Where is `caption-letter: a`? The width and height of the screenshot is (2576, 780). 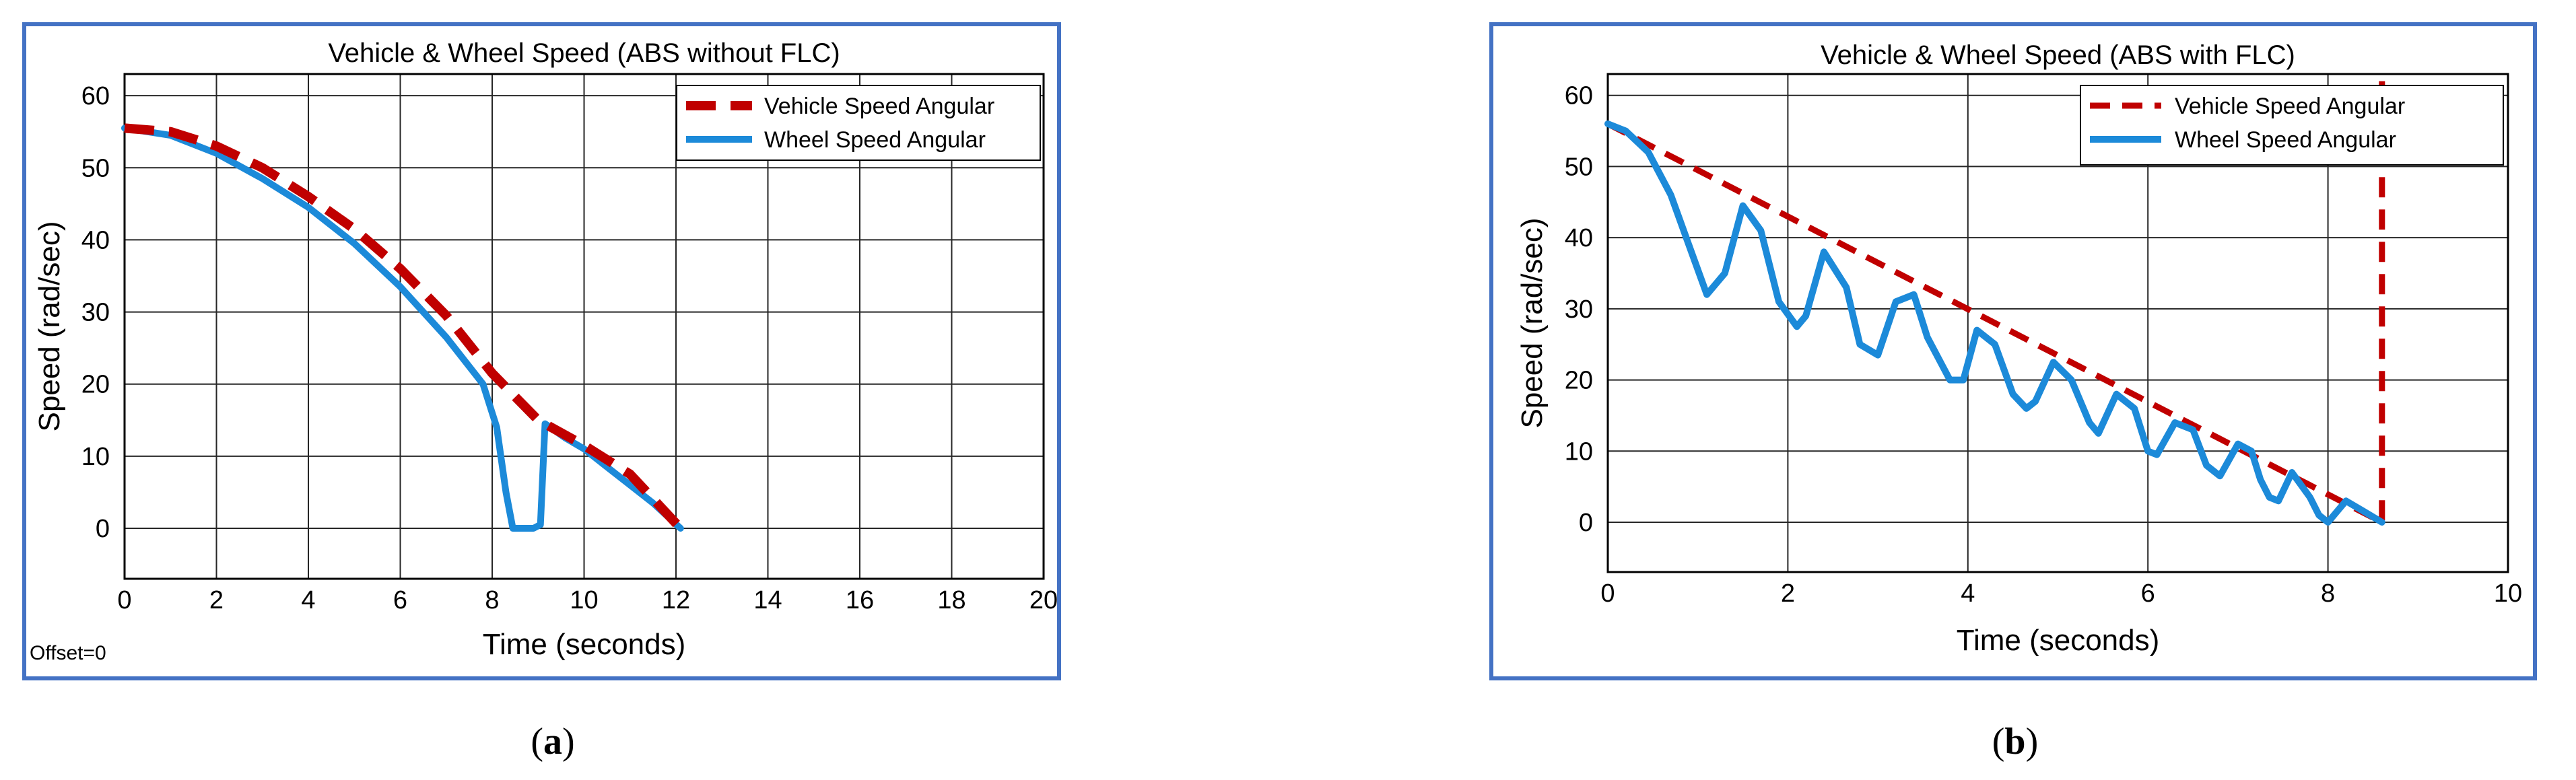
caption-letter: a is located at coordinates (552, 742).